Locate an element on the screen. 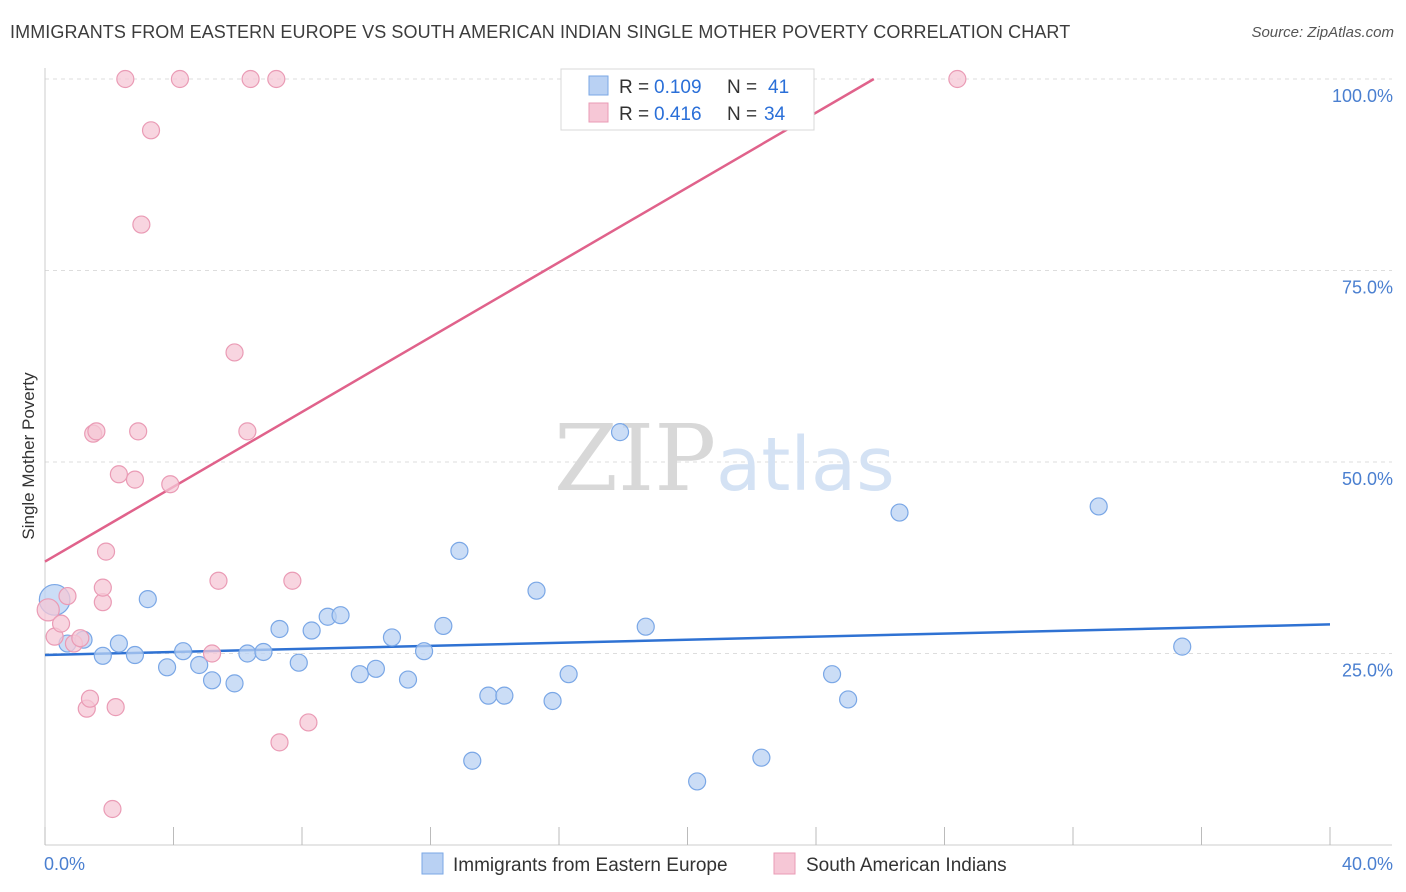 The image size is (1406, 892). x-tick-labels: 0.0% 40.0% is located at coordinates (718, 864).